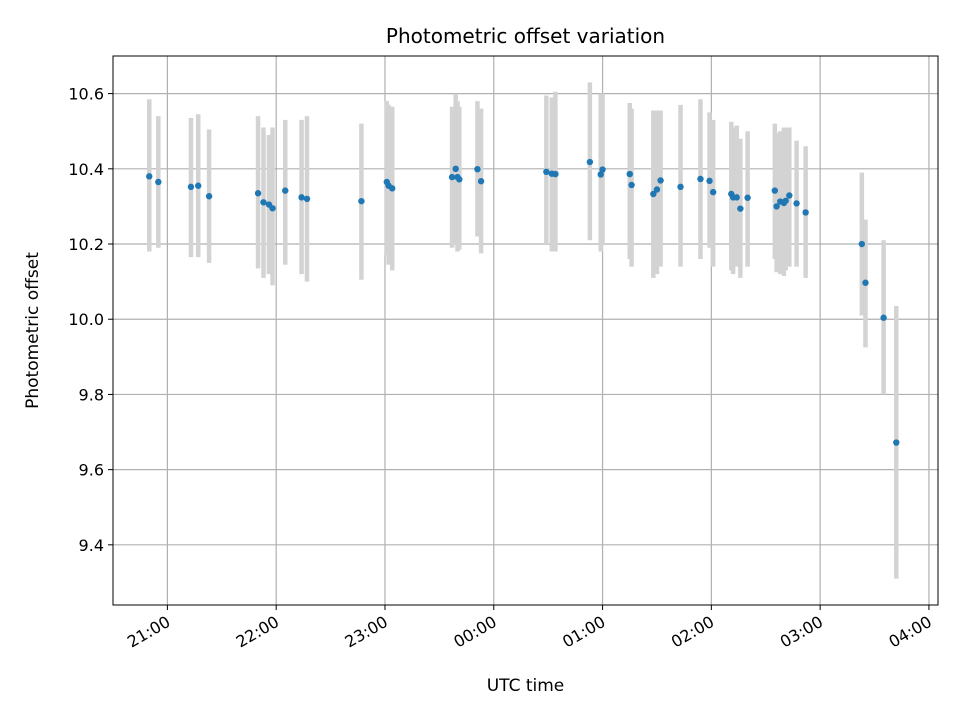 Image resolution: width=960 pixels, height=720 pixels. I want to click on chart-title: Photometric offset variation, so click(525, 36).